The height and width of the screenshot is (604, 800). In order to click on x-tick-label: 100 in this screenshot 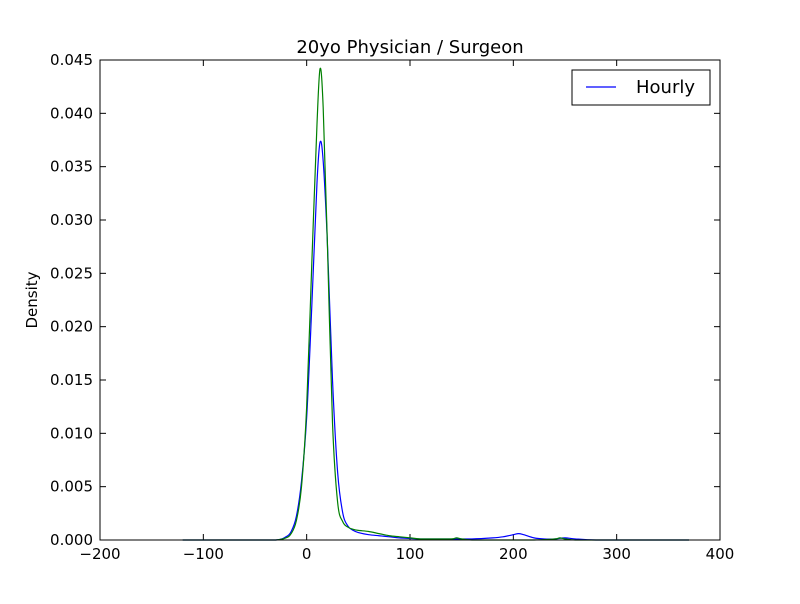, I will do `click(410, 554)`.